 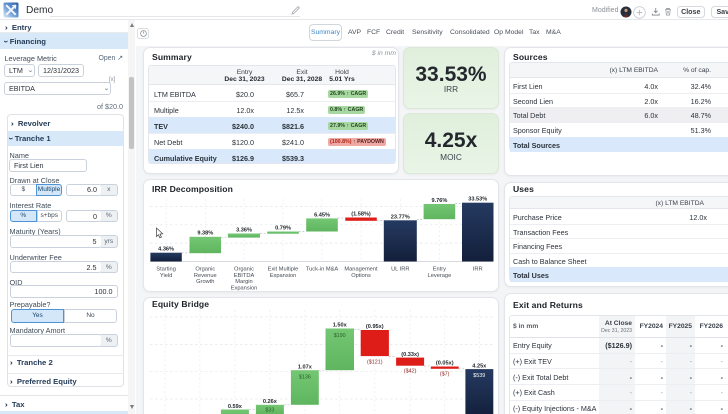 I want to click on svg-text: 4.36%, so click(x=166, y=250).